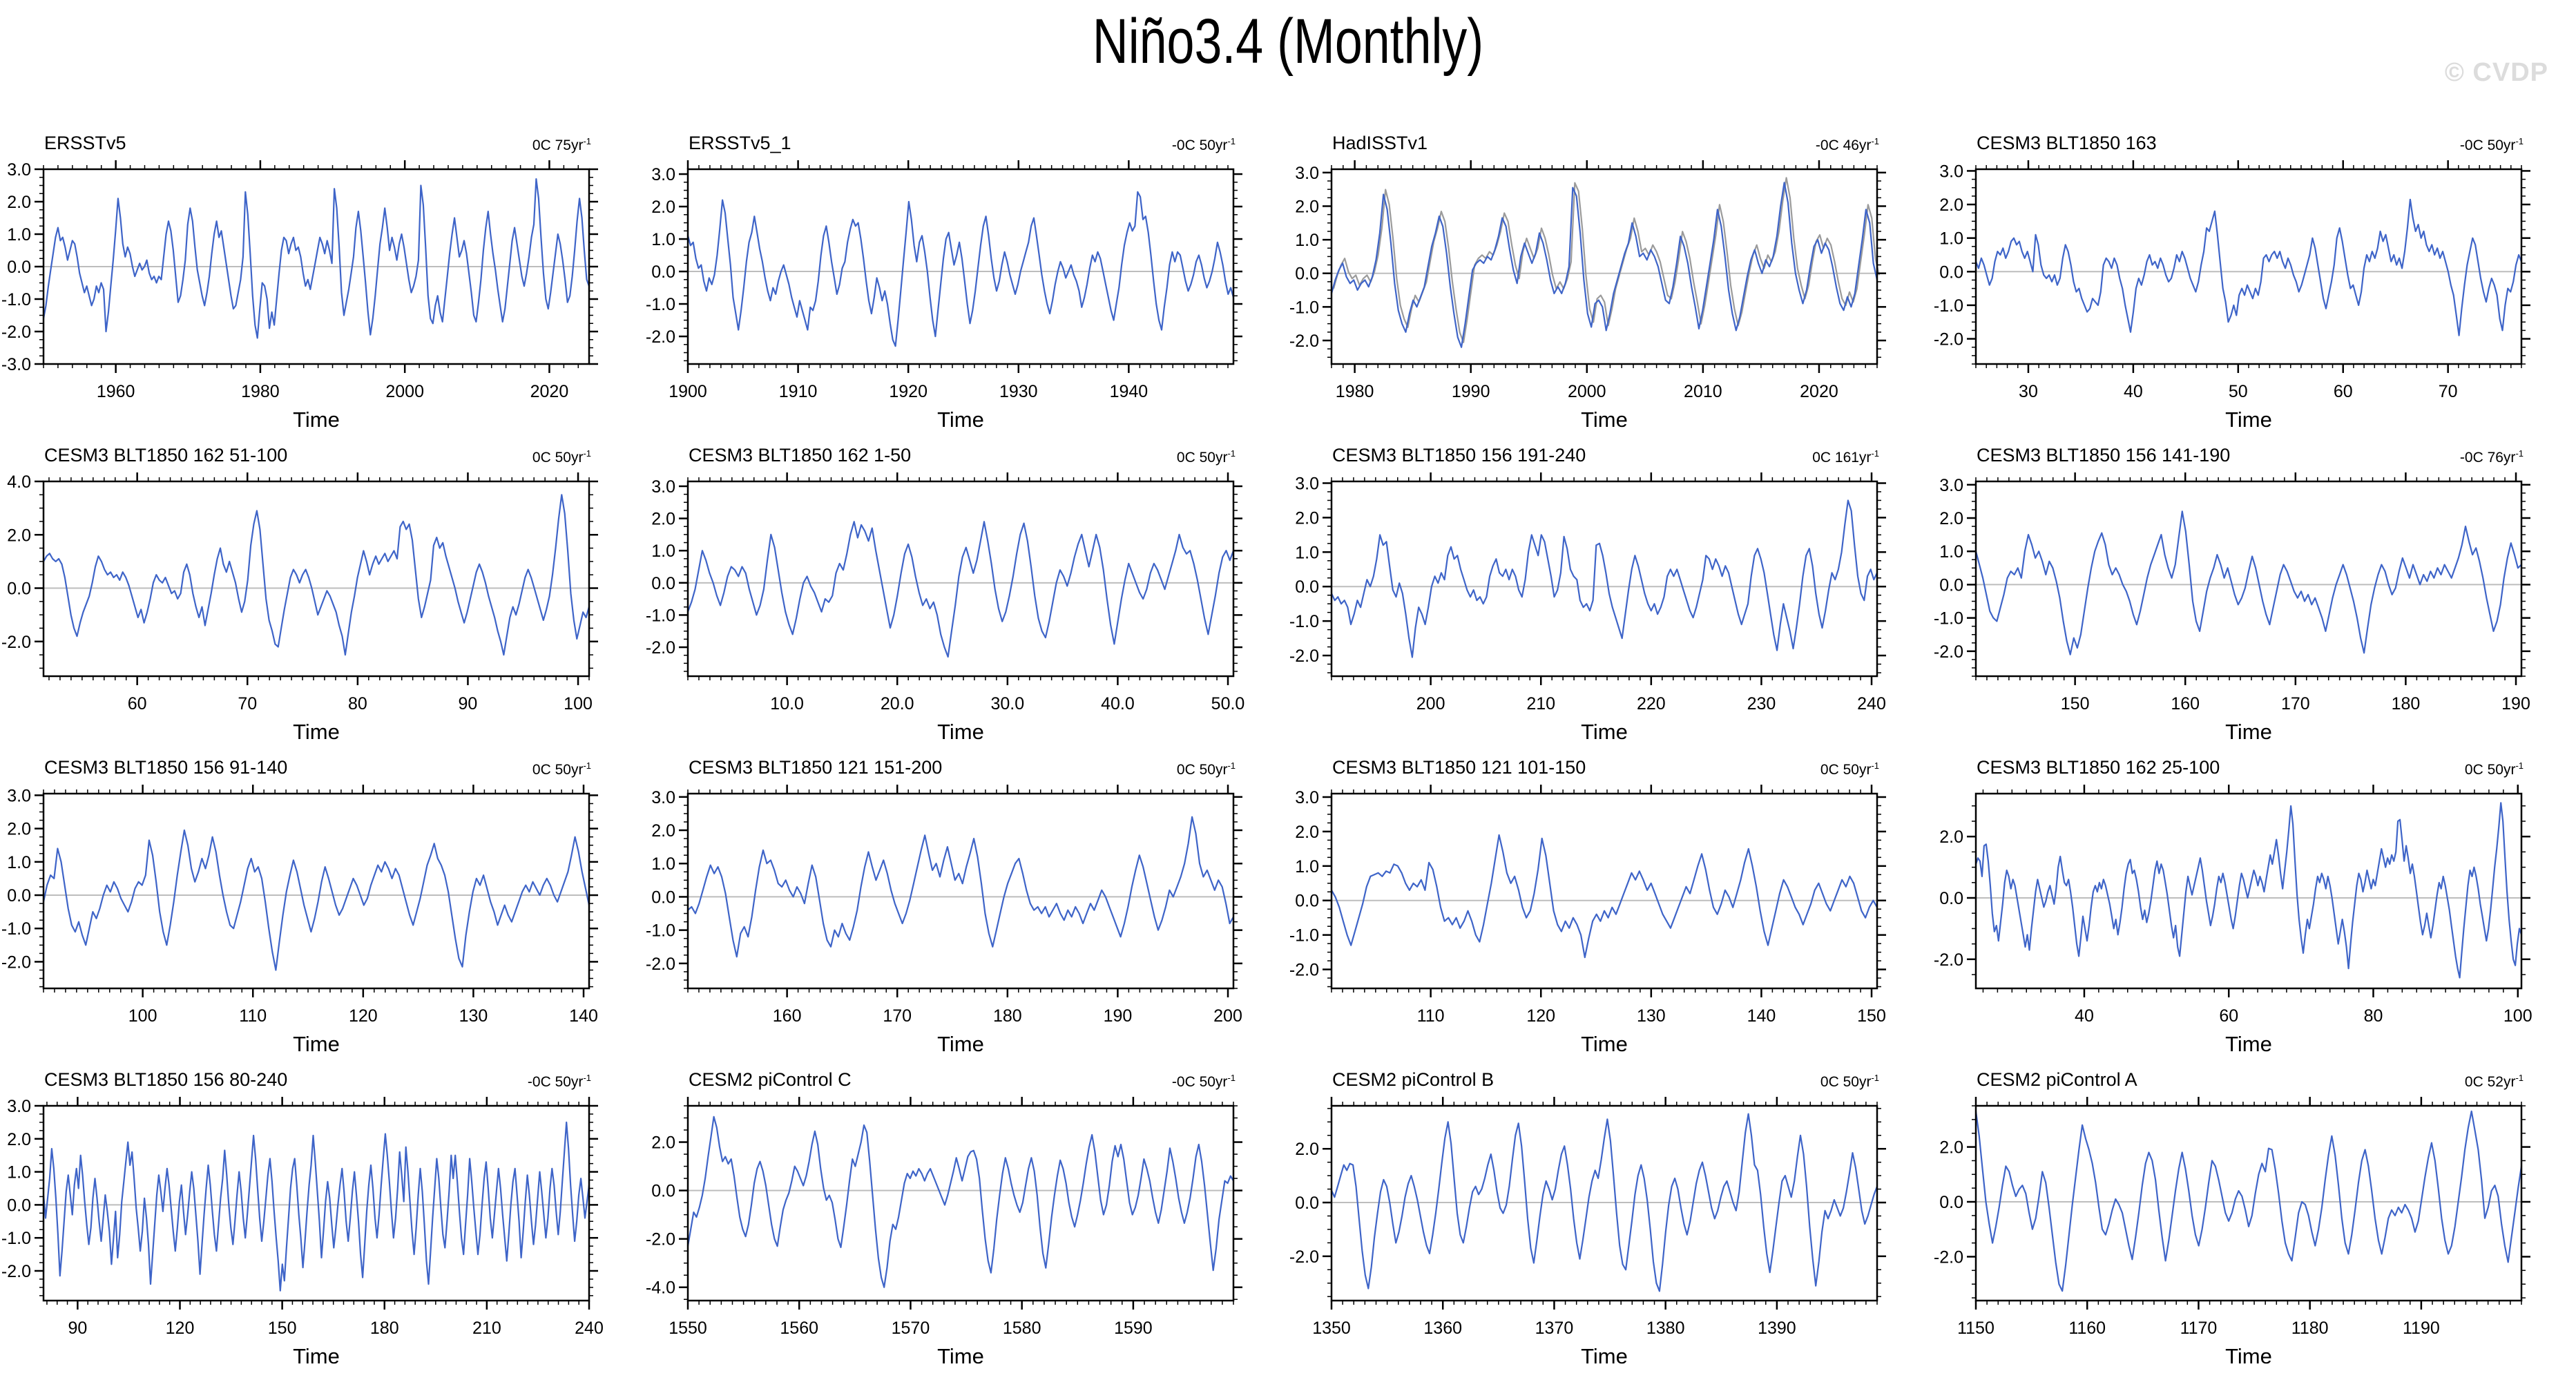 The image size is (2576, 1389). What do you see at coordinates (1587, 1217) in the screenshot?
I see `timeseries-plot: 1350 1360 1370 1380 1390 2.0 0.0 -2.0` at bounding box center [1587, 1217].